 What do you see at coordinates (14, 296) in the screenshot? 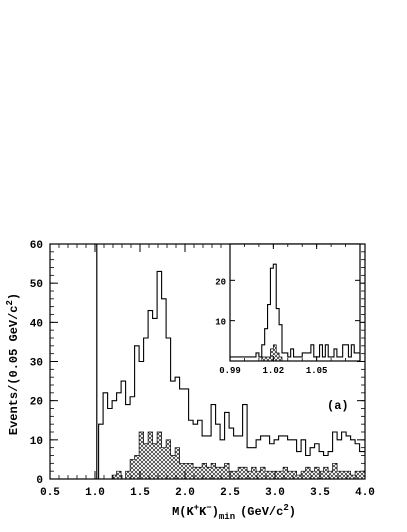
I see `y-axis-title-close: )` at bounding box center [14, 296].